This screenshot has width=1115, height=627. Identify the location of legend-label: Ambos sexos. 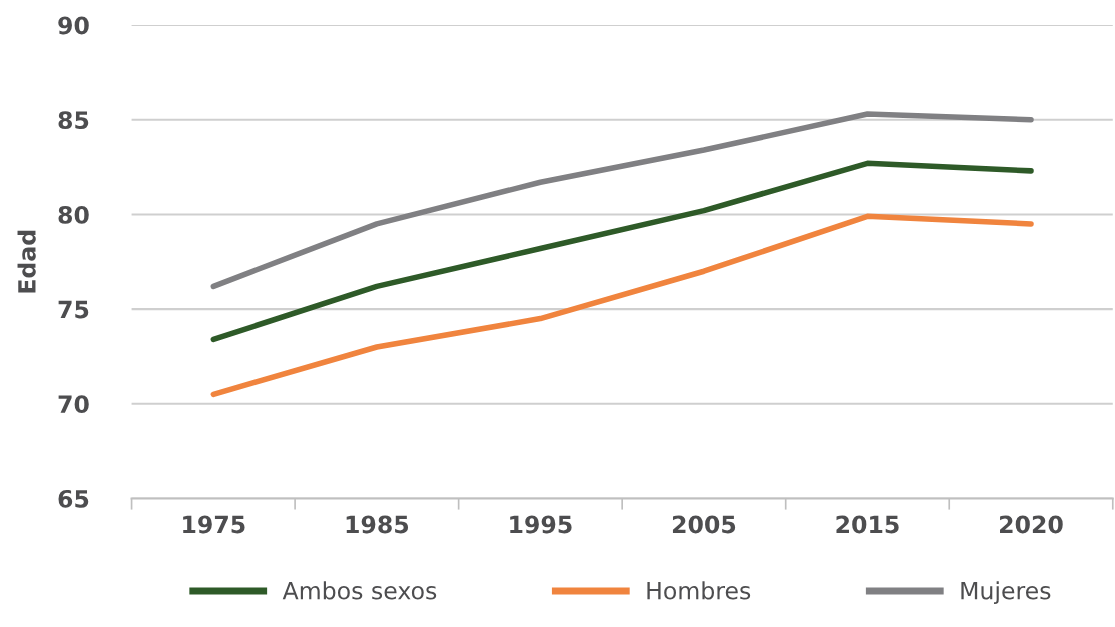
(359, 590).